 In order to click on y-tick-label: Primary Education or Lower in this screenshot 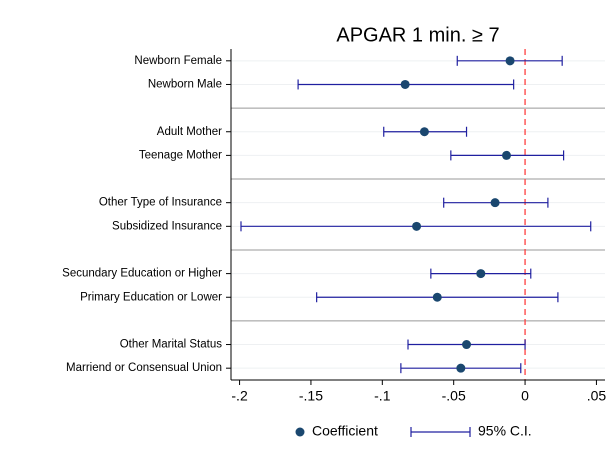, I will do `click(151, 297)`.